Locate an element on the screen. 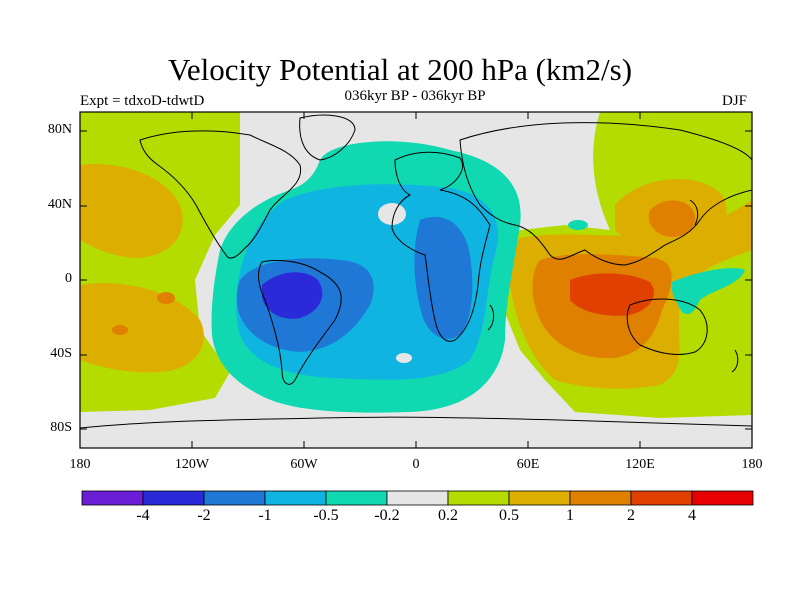 This screenshot has height=600, width=800. contour-region-red-orange-core is located at coordinates (612, 294).